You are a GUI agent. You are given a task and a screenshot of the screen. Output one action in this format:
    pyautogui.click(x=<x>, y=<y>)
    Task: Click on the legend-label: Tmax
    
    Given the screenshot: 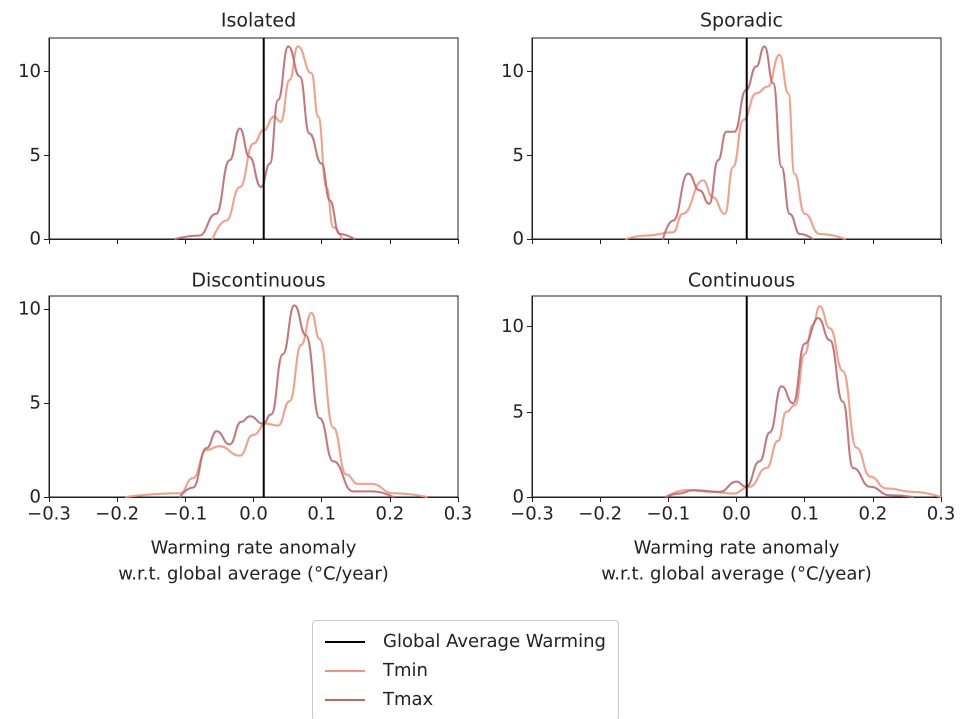 What is the action you would take?
    pyautogui.click(x=408, y=699)
    